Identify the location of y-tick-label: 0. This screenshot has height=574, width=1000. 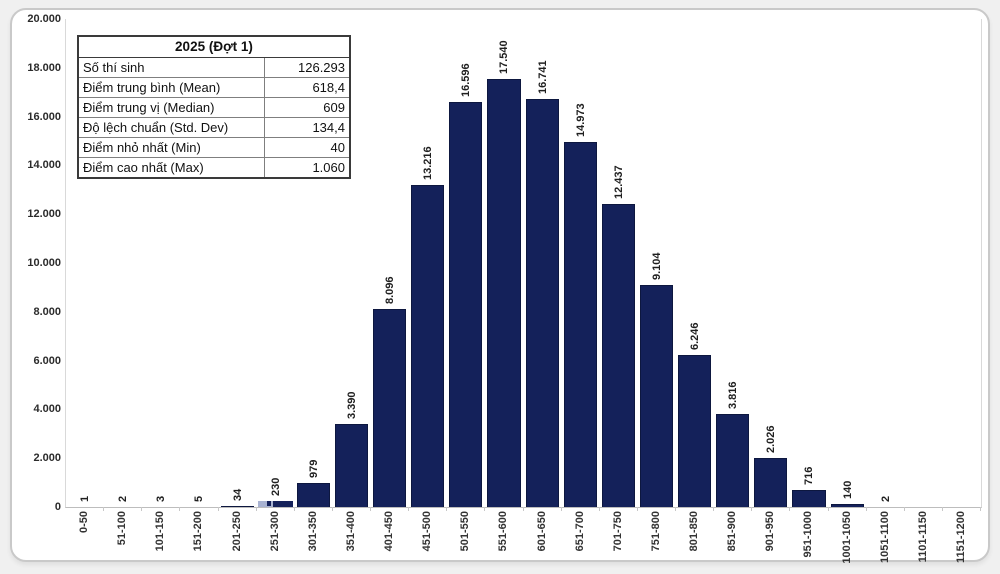
(57, 507).